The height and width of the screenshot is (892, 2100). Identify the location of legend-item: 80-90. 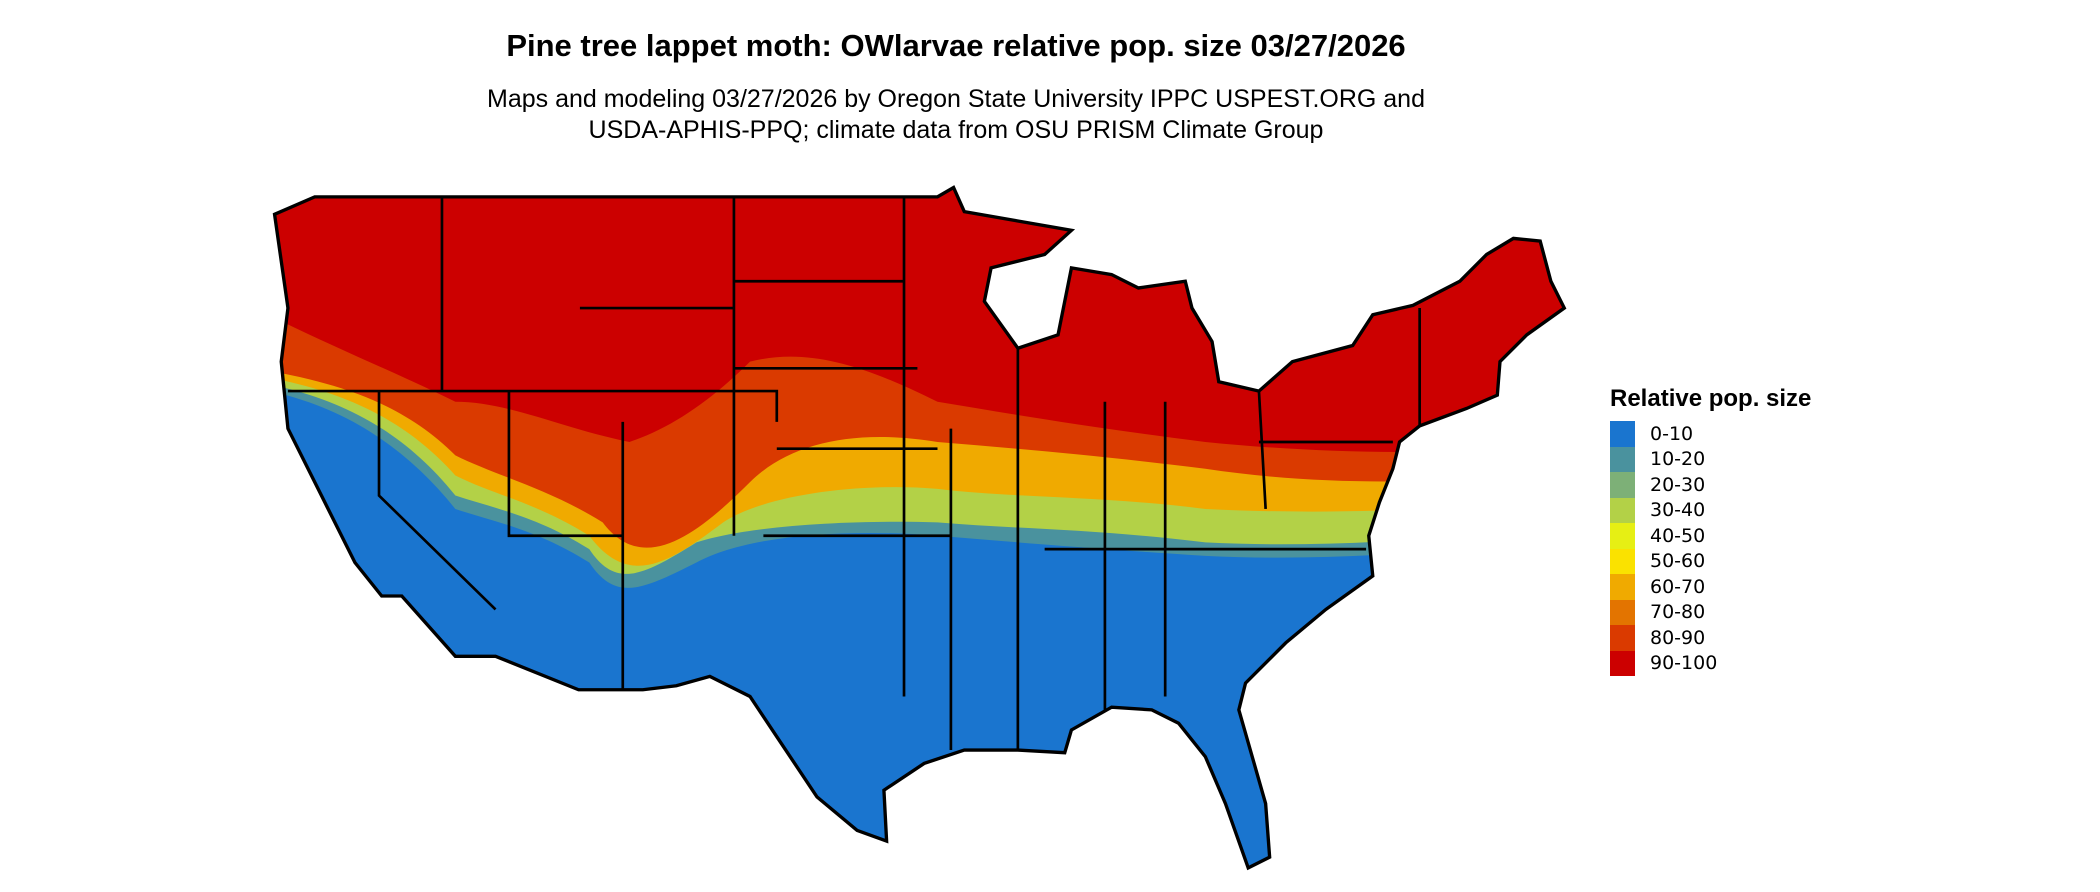
(1710, 638).